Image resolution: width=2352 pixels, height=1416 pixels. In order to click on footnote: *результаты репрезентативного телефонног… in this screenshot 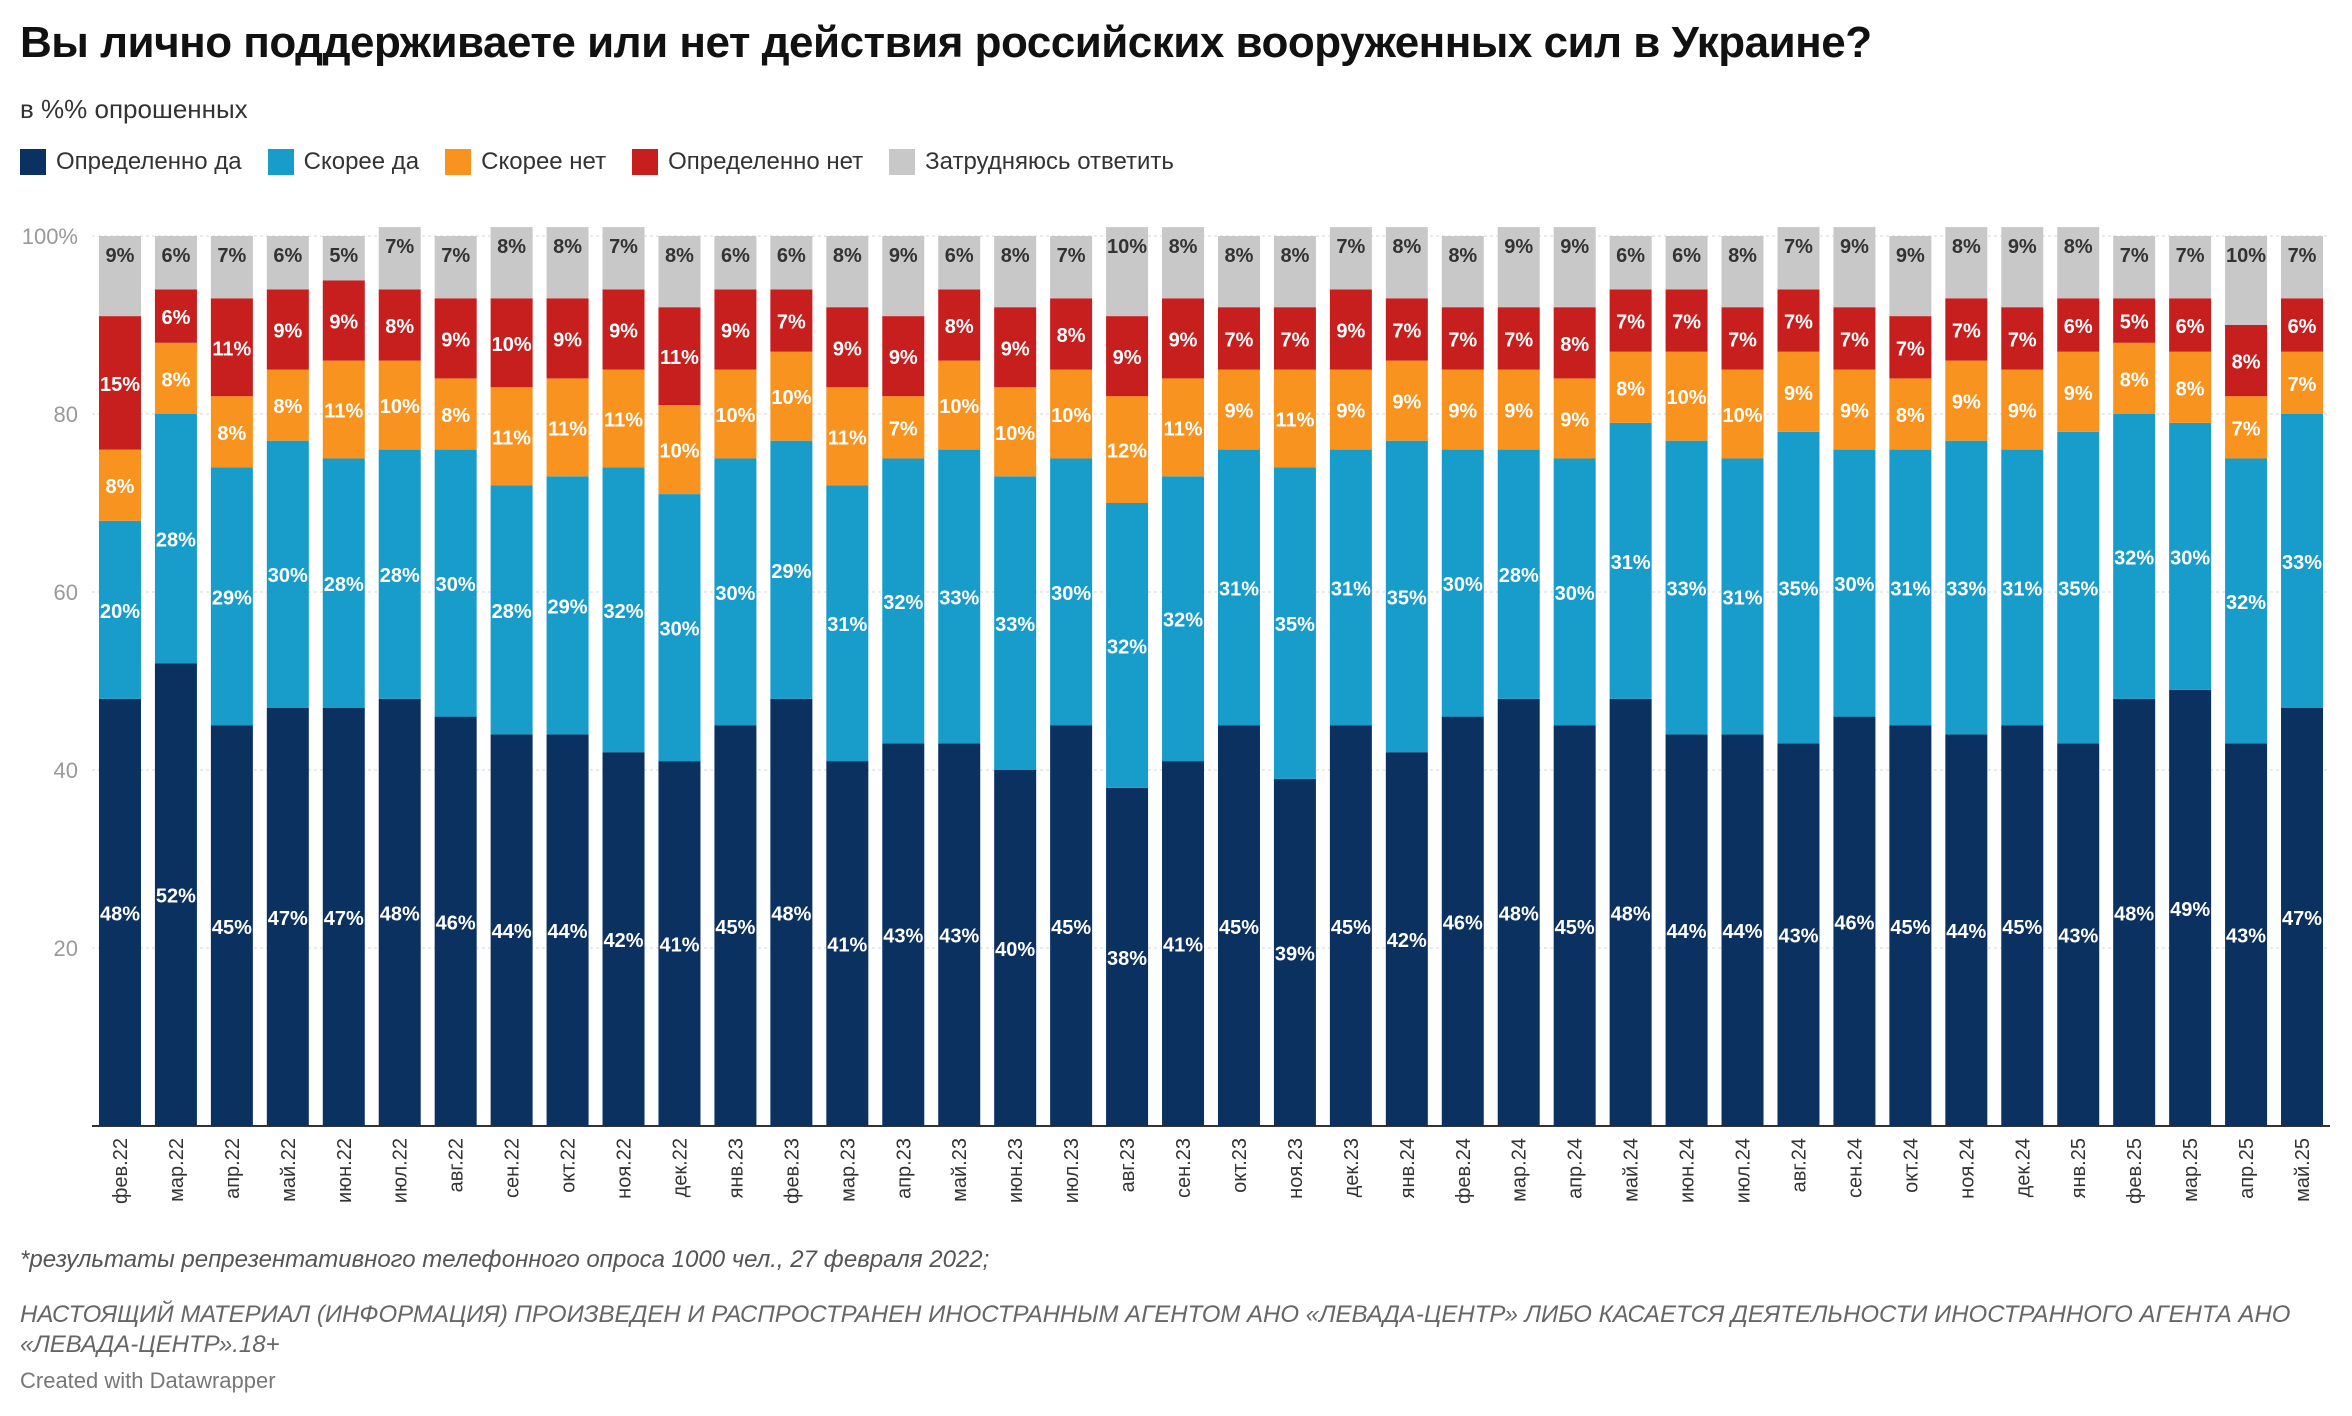, I will do `click(505, 1259)`.